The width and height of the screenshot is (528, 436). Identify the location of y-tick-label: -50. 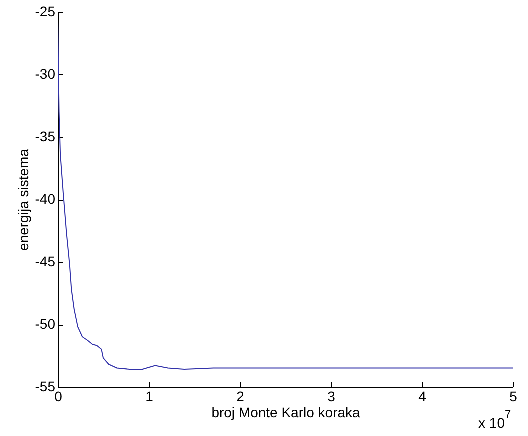
(45, 324).